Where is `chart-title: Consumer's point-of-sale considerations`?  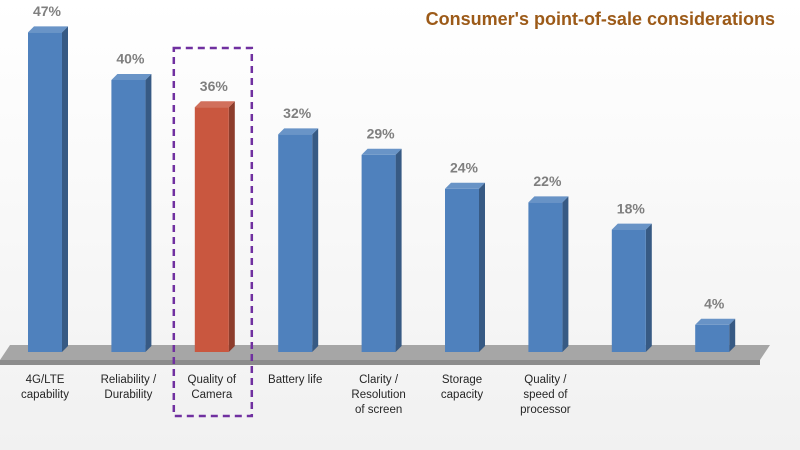
chart-title: Consumer's point-of-sale considerations is located at coordinates (600, 19).